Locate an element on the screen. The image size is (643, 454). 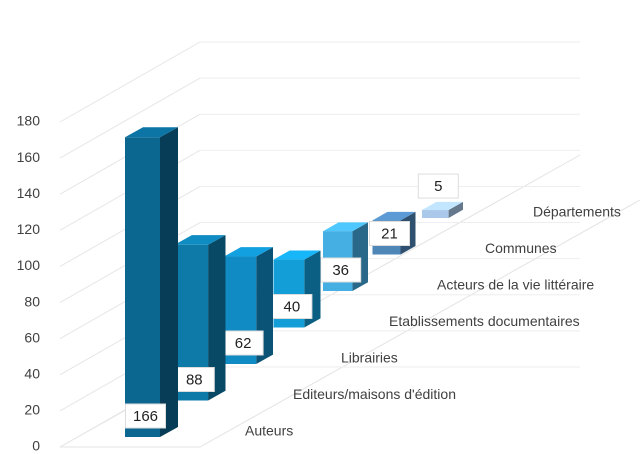
category-label: Editeurs/maisons d'édition is located at coordinates (374, 394).